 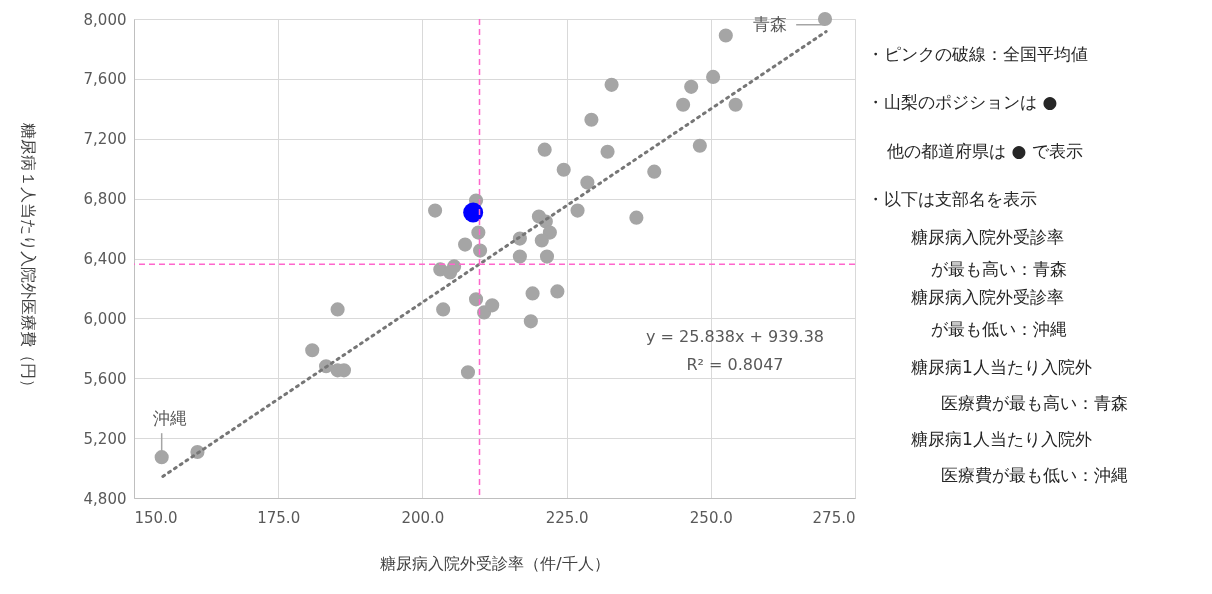 What do you see at coordinates (999, 269) in the screenshot?
I see `text: が最も高い：青森` at bounding box center [999, 269].